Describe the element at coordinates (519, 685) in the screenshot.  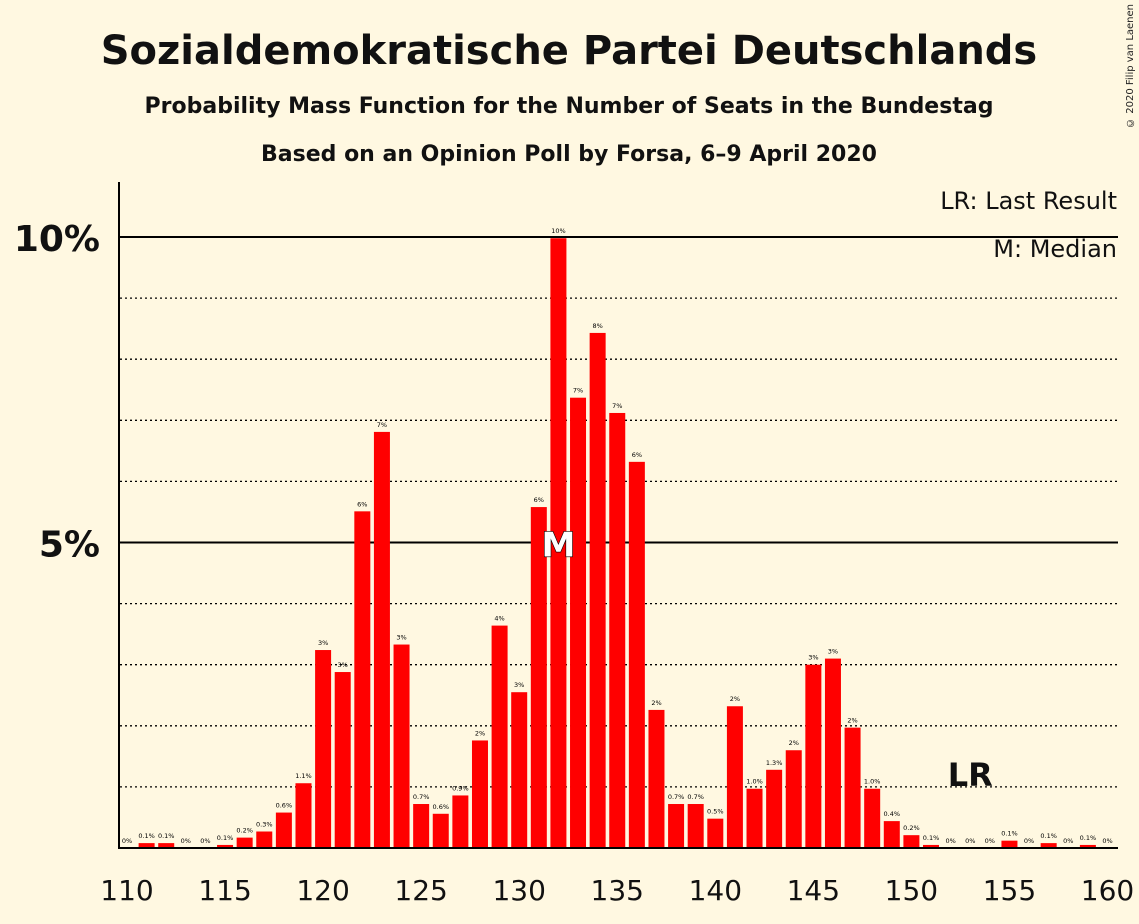
I see `bar-label-130: 3%` at that location.